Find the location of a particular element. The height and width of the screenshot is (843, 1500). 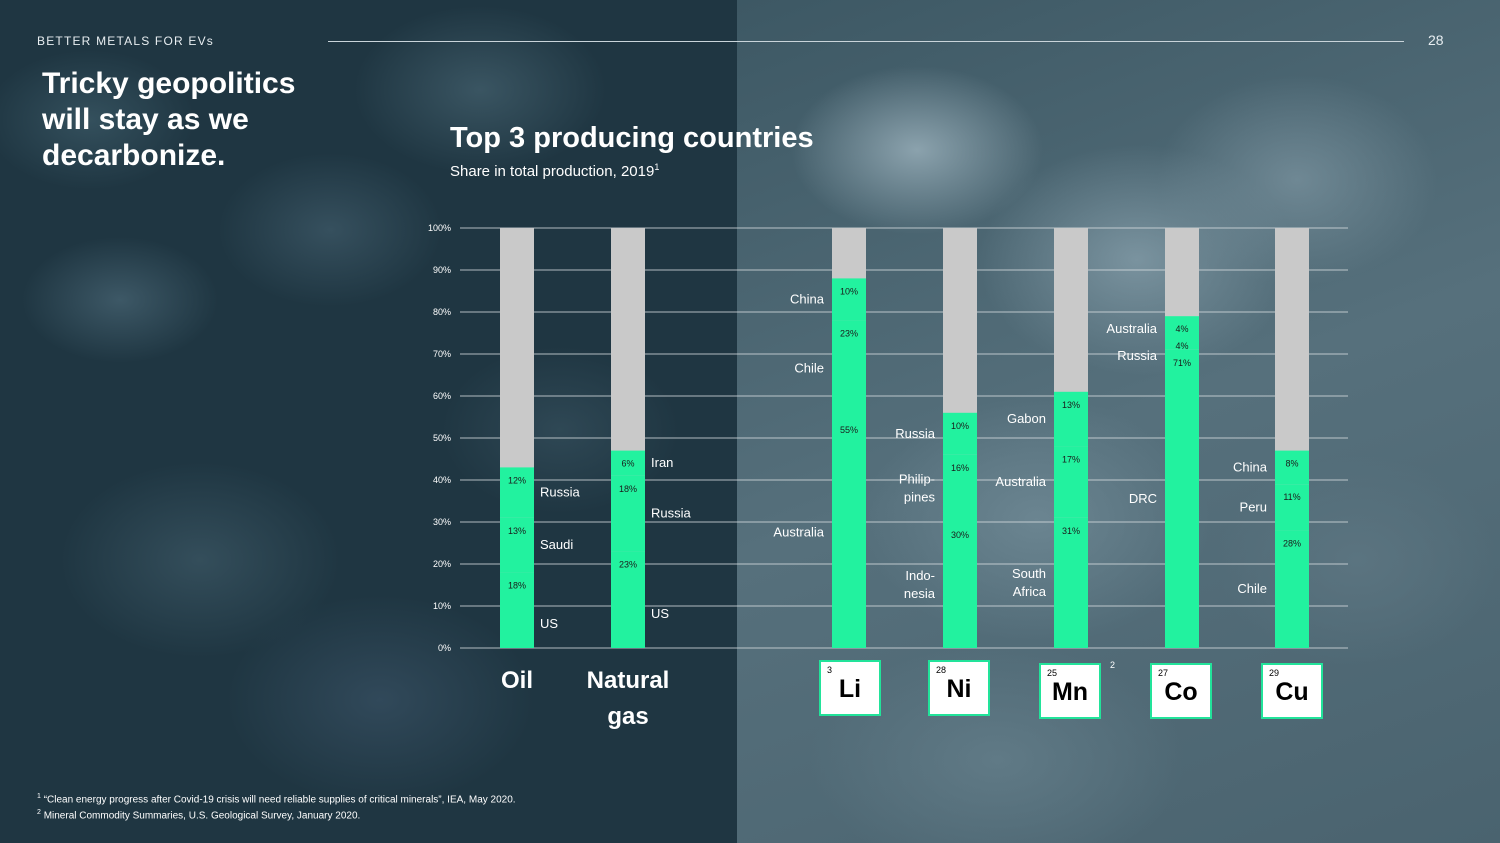

header-divider is located at coordinates (866, 41).